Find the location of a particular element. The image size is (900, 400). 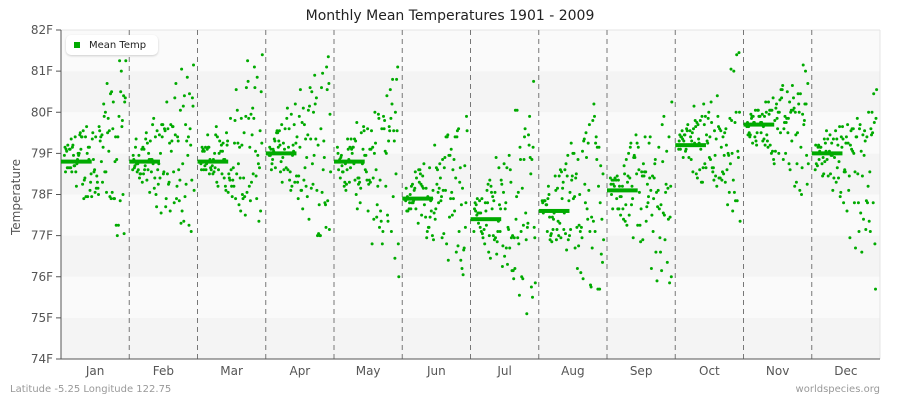

x-tick-label: Aug is located at coordinates (572, 371).